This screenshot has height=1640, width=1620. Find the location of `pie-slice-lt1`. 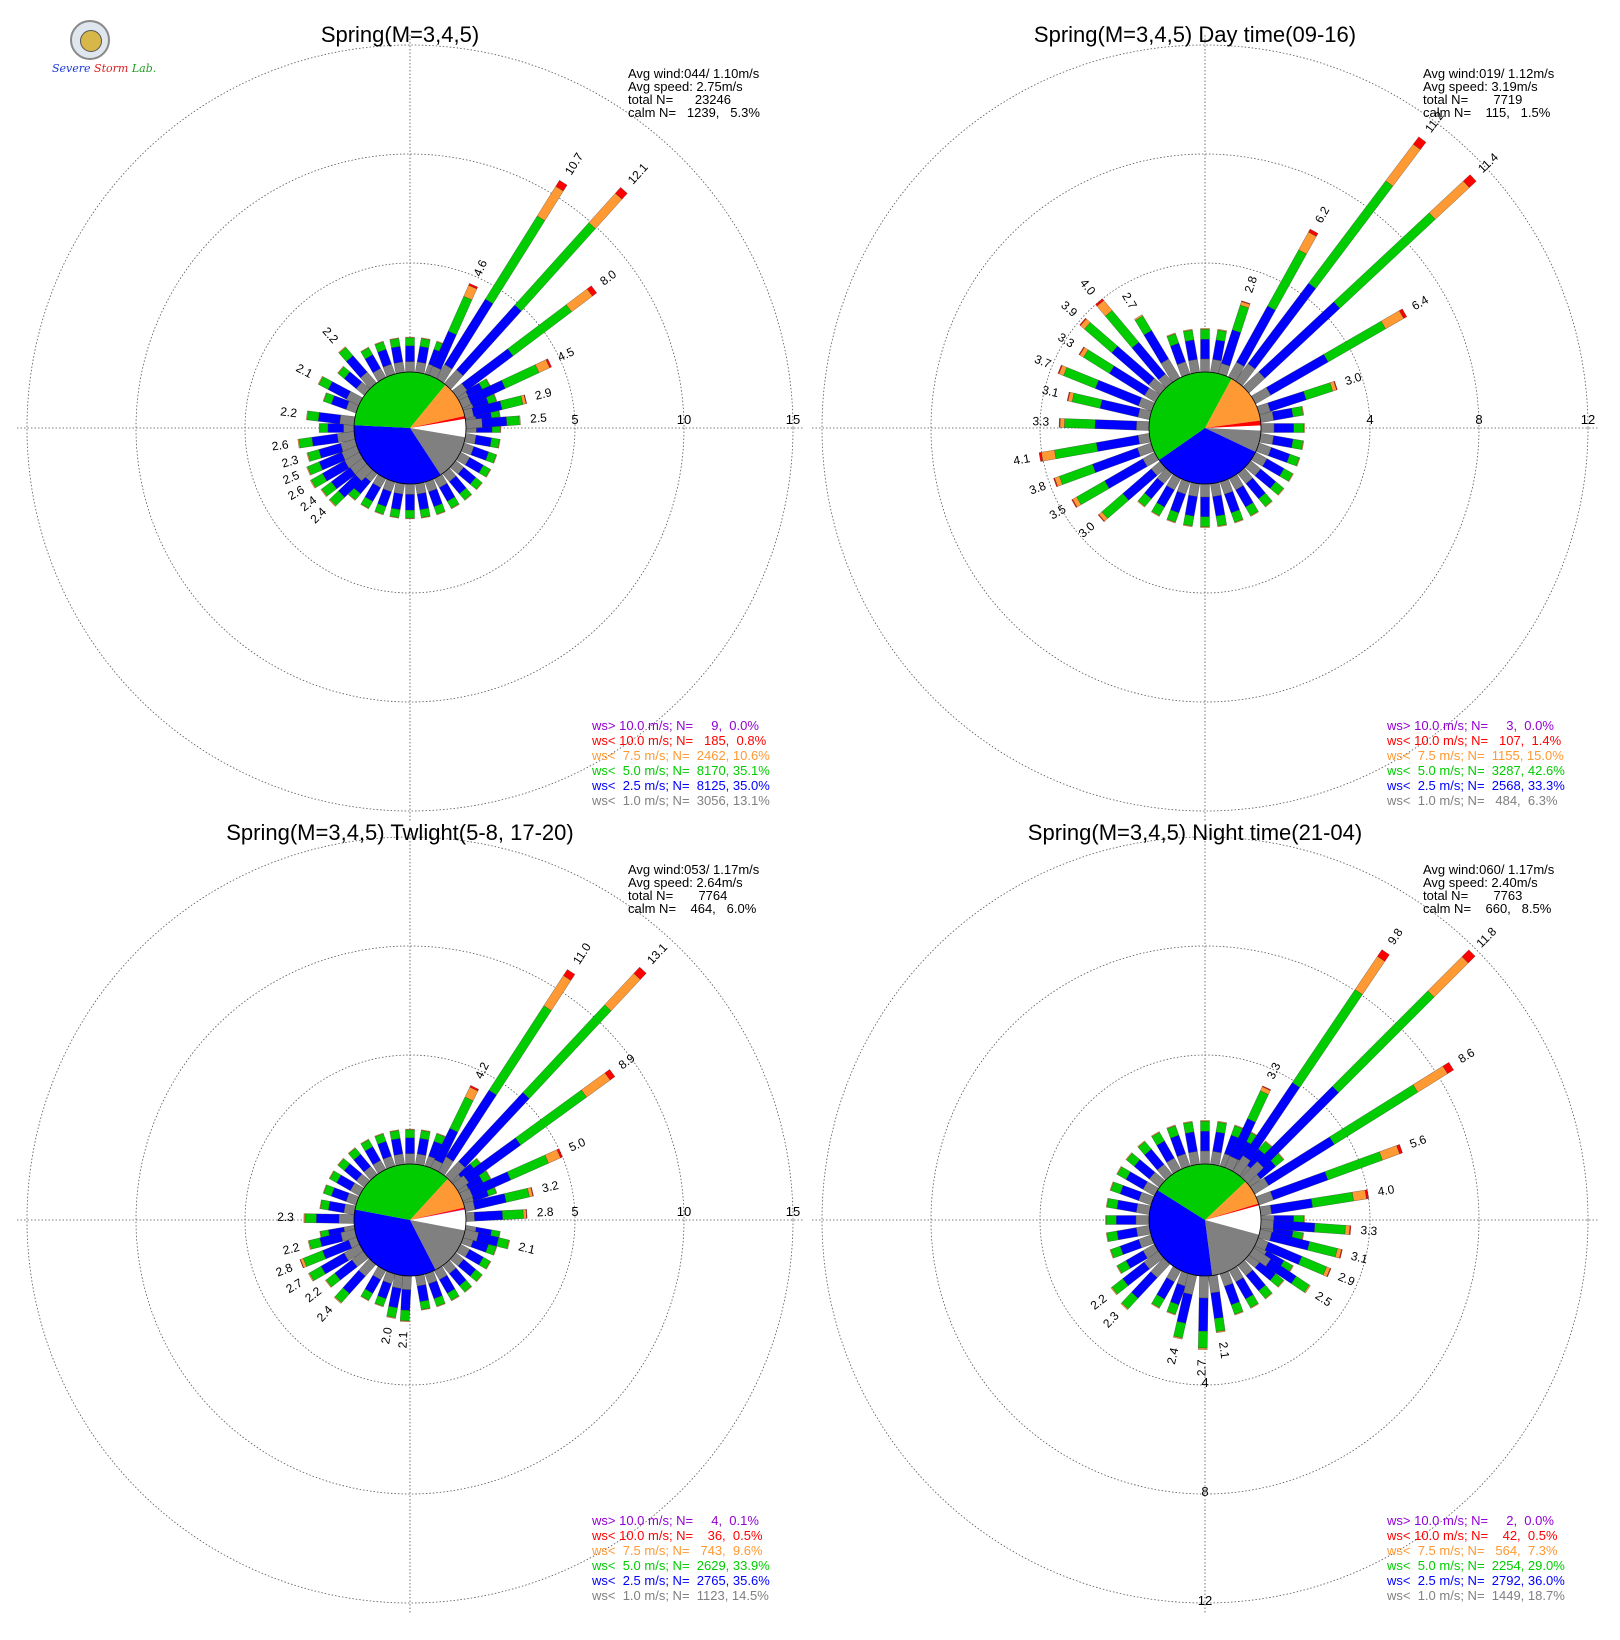

pie-slice-lt1 is located at coordinates (1233, 440).